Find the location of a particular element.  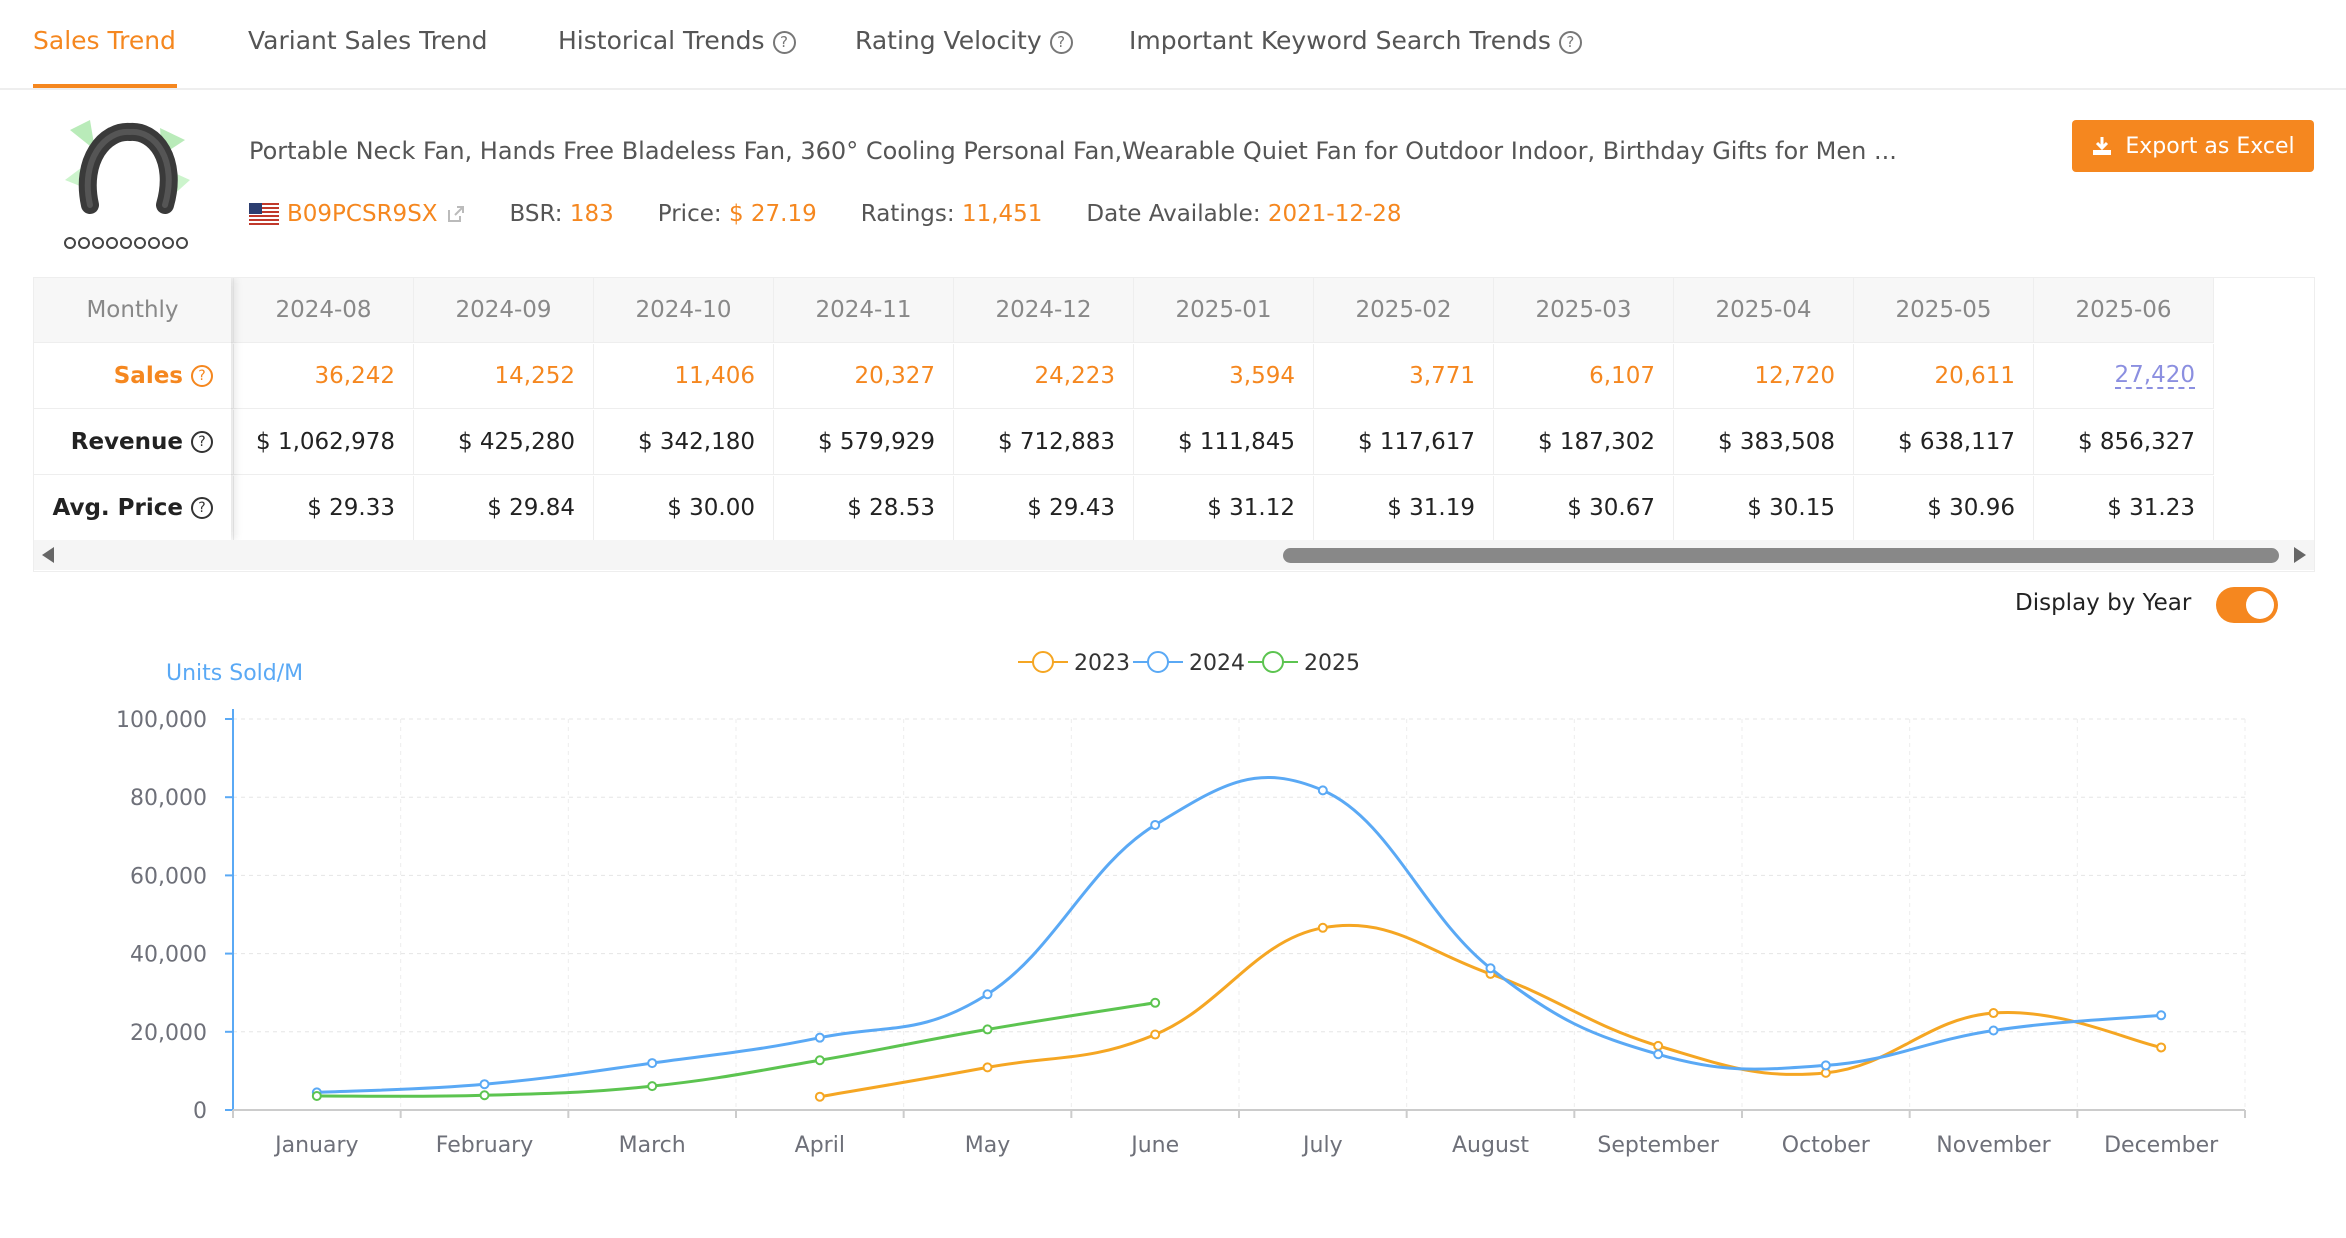

sales-row-label: Sales? is located at coordinates (132, 376).